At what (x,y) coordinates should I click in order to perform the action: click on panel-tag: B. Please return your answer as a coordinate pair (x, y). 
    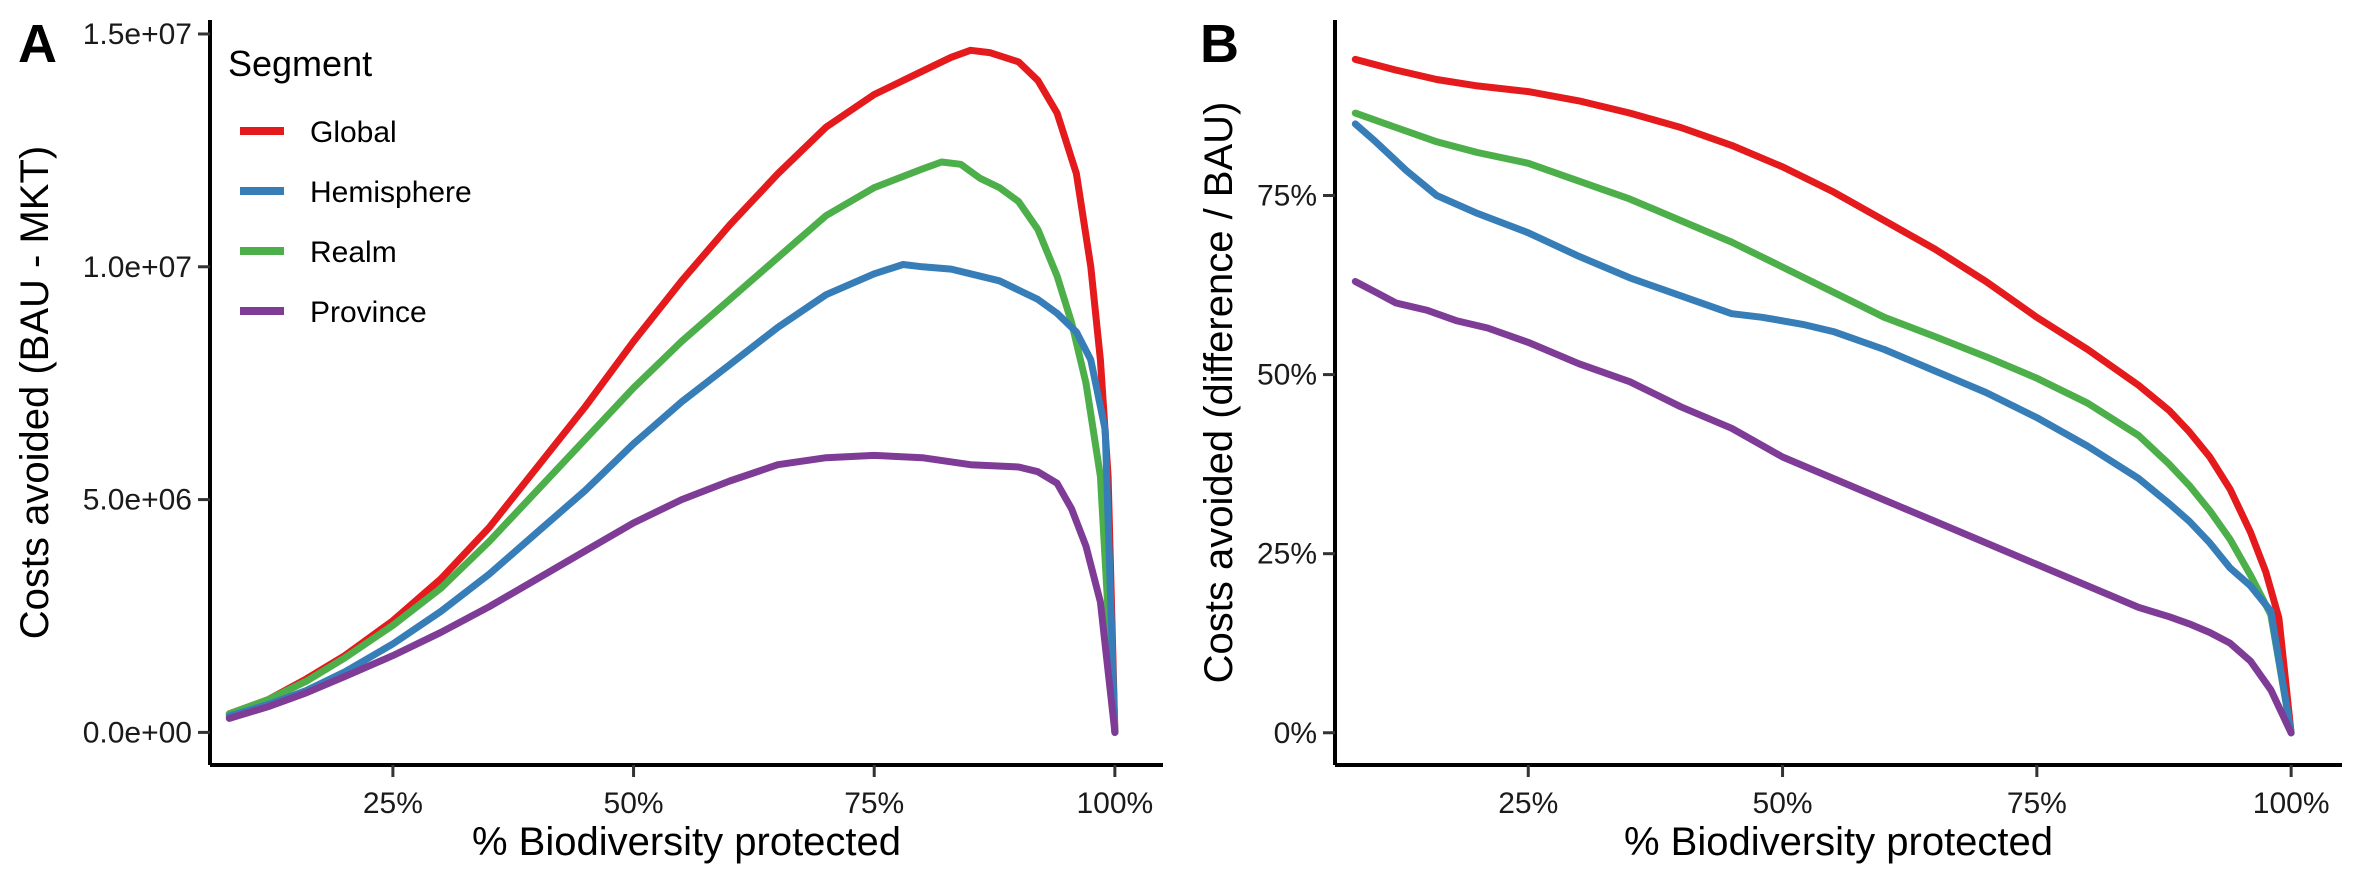
    Looking at the image, I should click on (1219, 44).